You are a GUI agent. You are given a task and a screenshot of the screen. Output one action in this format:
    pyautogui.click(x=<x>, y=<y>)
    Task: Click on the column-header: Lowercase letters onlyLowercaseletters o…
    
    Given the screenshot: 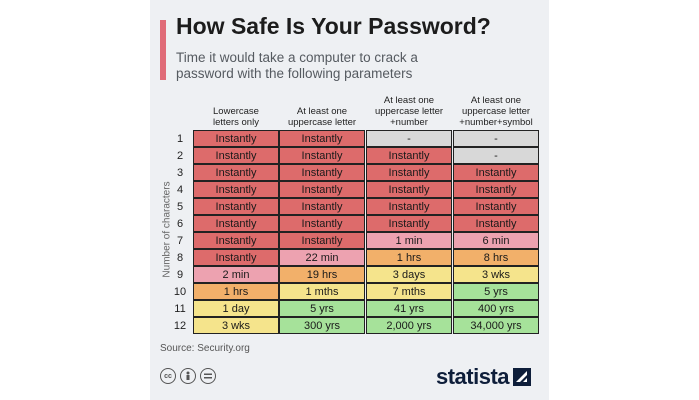 What is the action you would take?
    pyautogui.click(x=236, y=111)
    